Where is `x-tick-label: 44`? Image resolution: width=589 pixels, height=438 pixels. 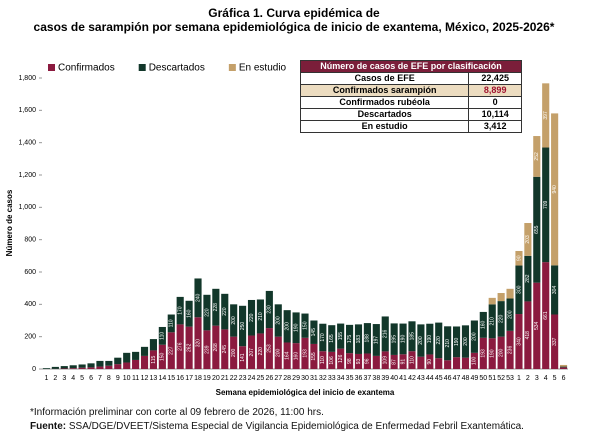
x-tick-label: 44 is located at coordinates (430, 378).